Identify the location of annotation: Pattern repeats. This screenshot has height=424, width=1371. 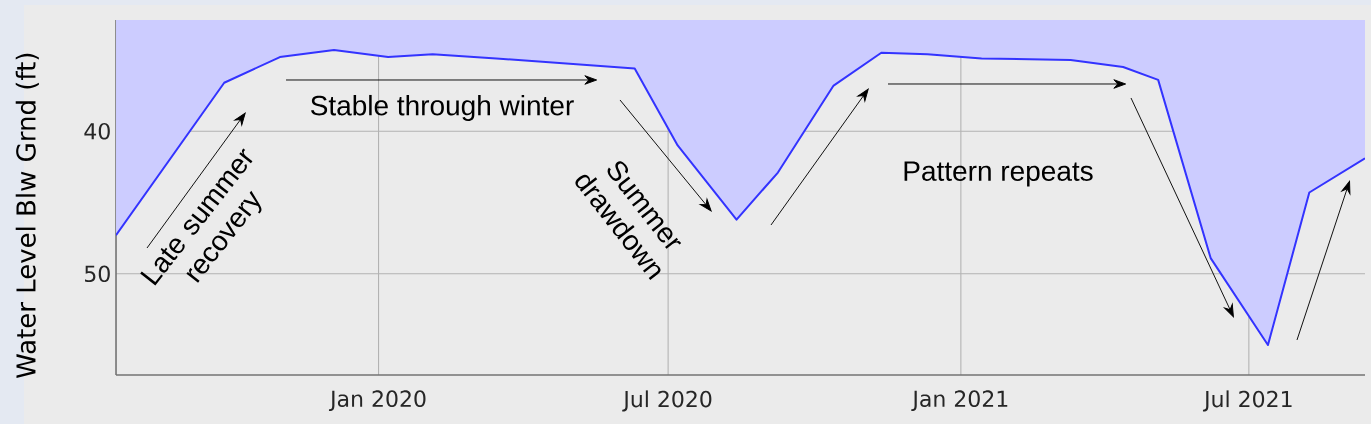
(998, 174).